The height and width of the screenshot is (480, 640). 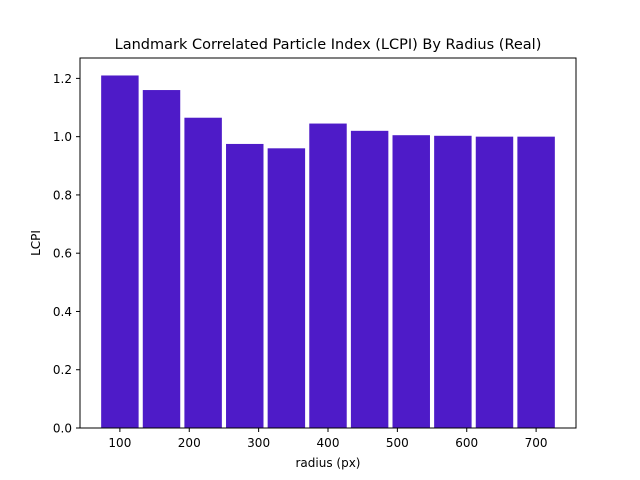 What do you see at coordinates (328, 443) in the screenshot?
I see `x-tick-label: 400` at bounding box center [328, 443].